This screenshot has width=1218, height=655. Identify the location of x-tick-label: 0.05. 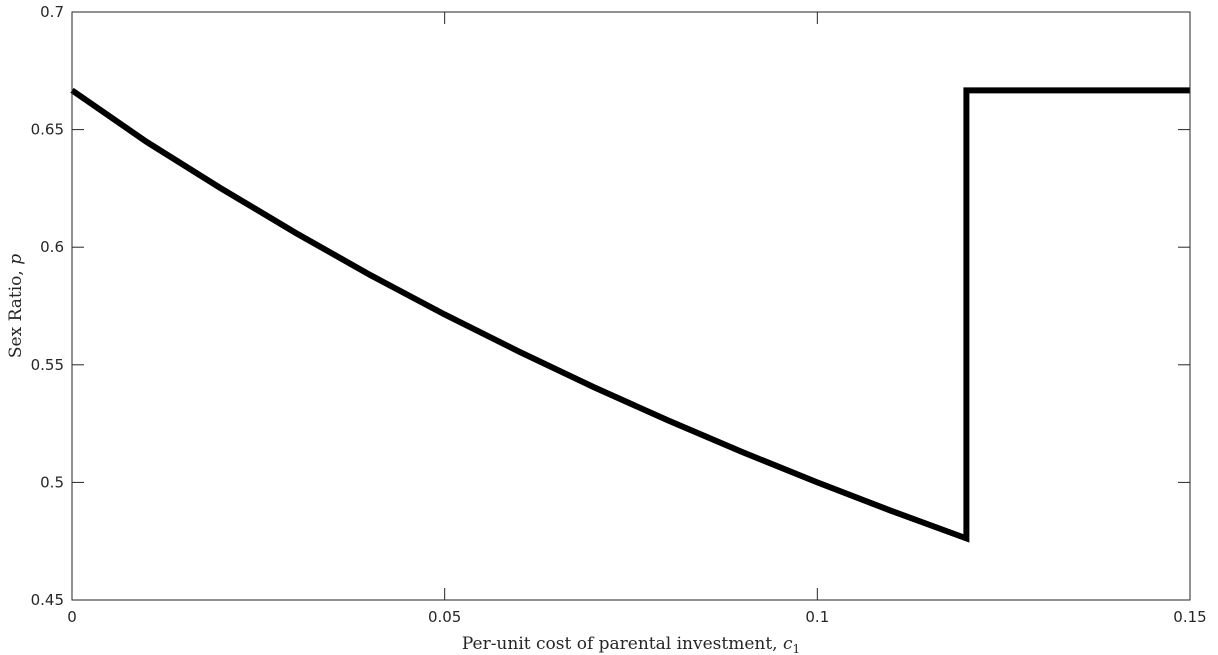
(444, 617).